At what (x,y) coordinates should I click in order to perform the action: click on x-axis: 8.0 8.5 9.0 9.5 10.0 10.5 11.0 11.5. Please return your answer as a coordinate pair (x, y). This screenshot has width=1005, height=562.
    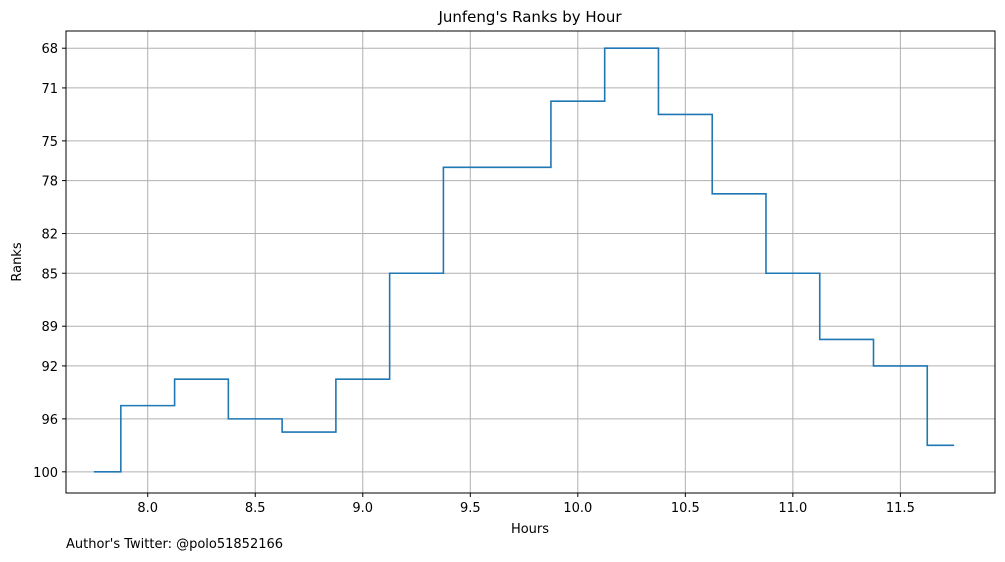
    Looking at the image, I should click on (526, 504).